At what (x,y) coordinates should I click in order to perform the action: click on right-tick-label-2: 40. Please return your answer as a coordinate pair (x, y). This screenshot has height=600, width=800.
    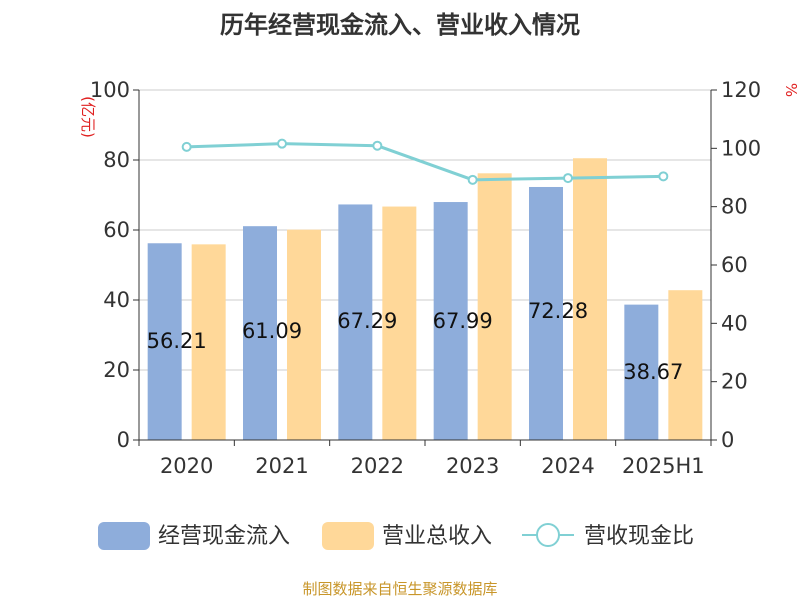
    Looking at the image, I should click on (734, 323).